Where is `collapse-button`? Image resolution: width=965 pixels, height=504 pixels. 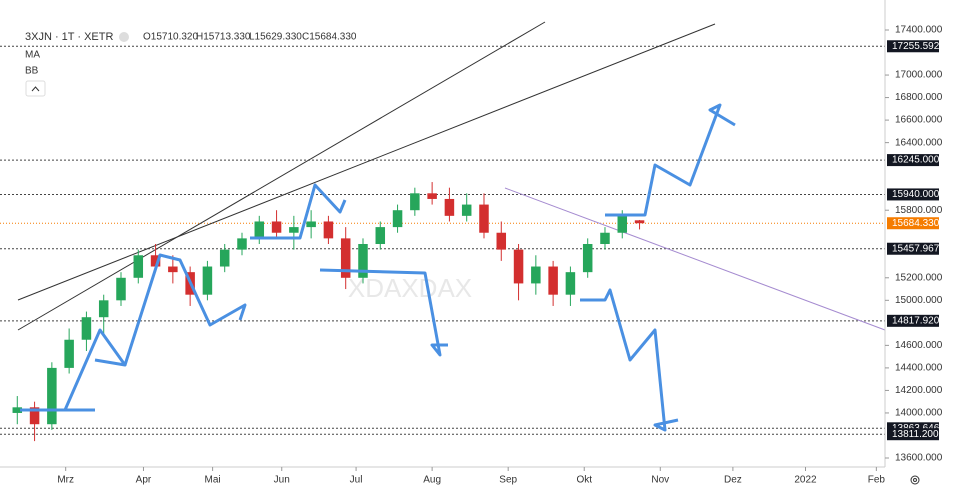 collapse-button is located at coordinates (35, 88).